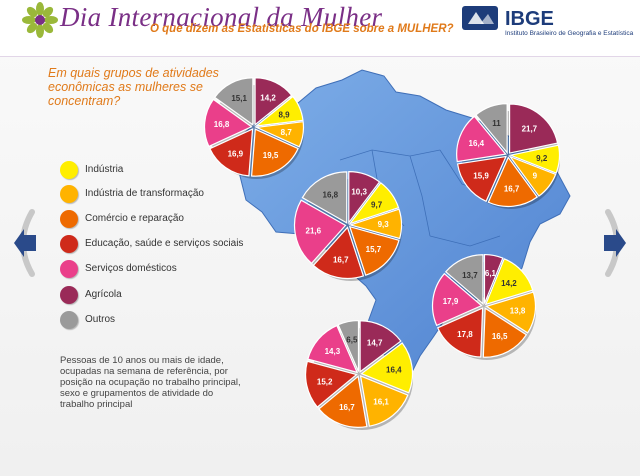  I want to click on pie-slice-label: 21,6, so click(314, 231).